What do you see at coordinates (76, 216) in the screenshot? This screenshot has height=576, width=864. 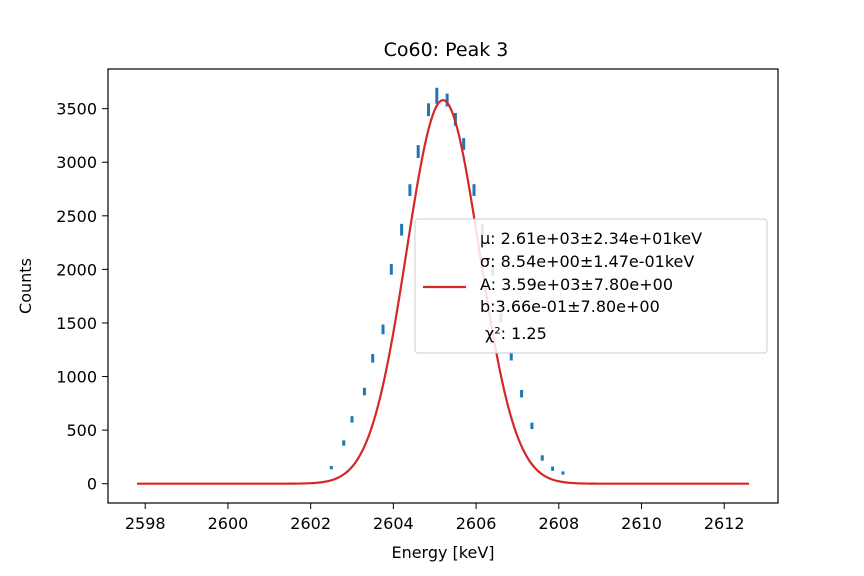 I see `y-tick-label: 2500` at bounding box center [76, 216].